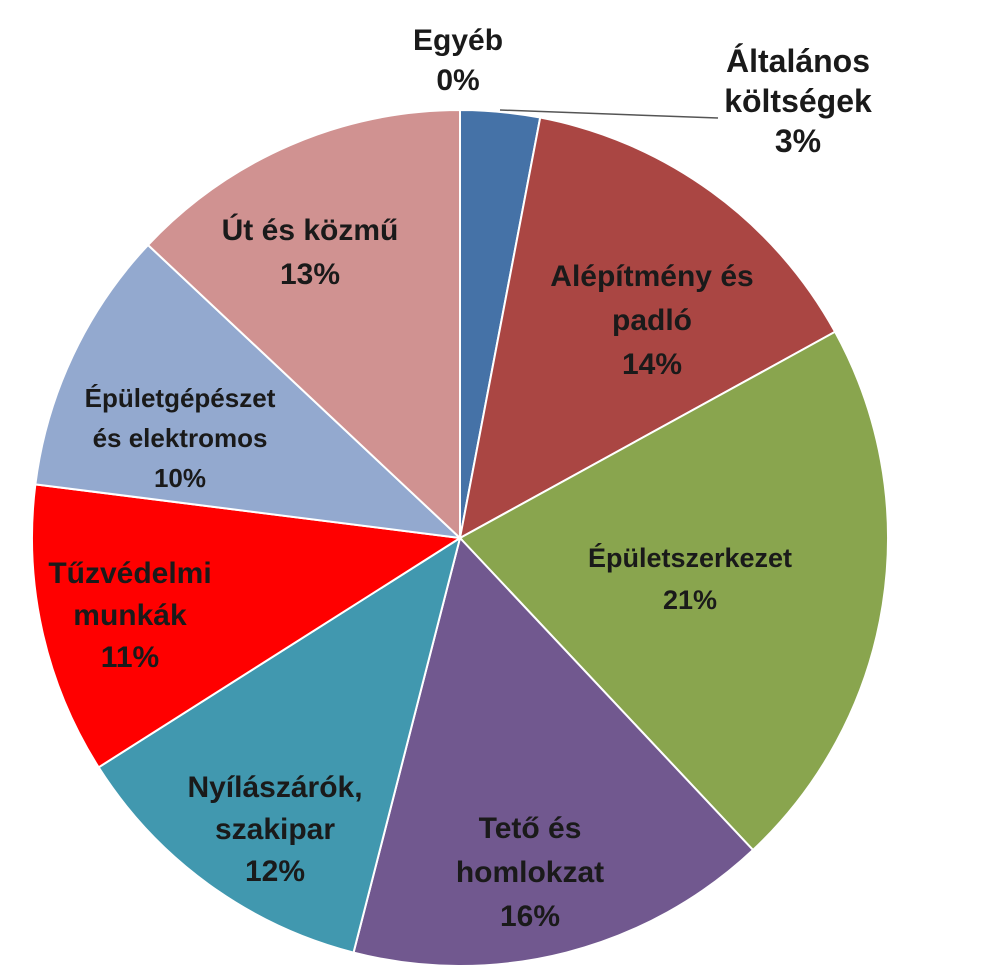  Describe the element at coordinates (274, 829) in the screenshot. I see `label-nyilaszarok-szakipar: Nyílászárók, szakipar 12%` at that location.